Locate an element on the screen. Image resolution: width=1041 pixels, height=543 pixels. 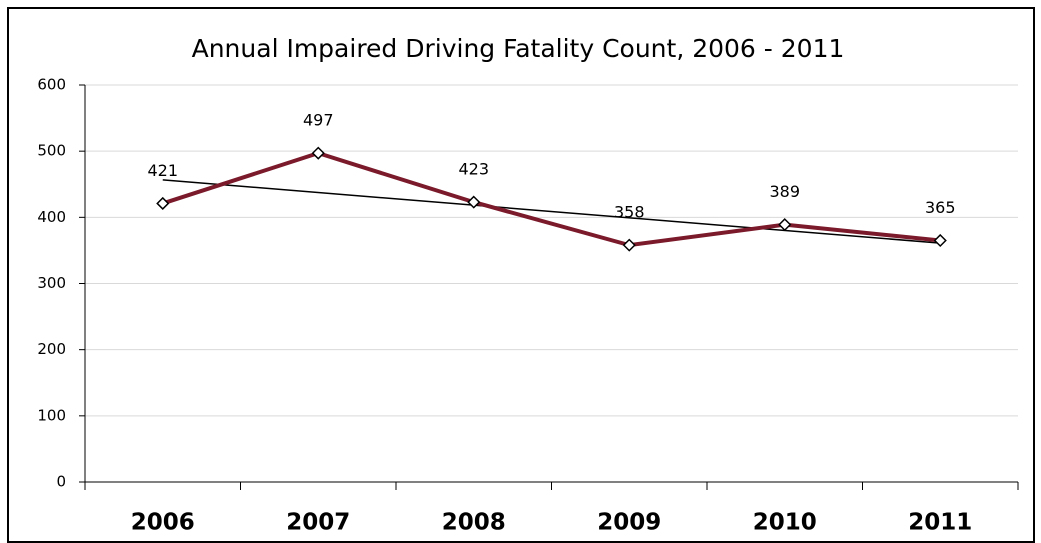
data-label: 365 is located at coordinates (940, 207).